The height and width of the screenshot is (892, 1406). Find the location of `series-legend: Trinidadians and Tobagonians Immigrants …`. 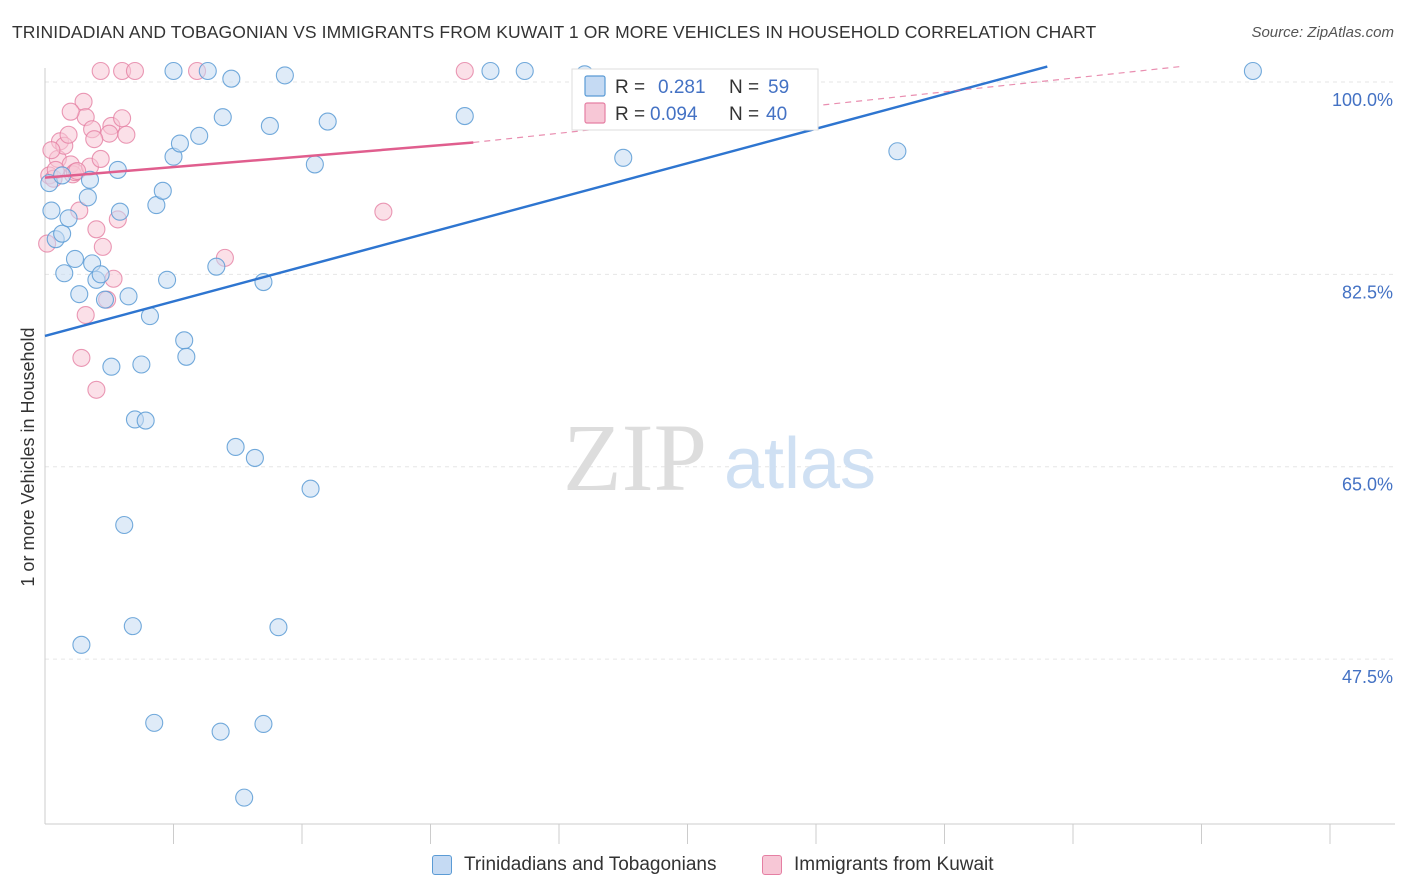

series-legend: Trinidadians and Tobagonians Immigrants … is located at coordinates (703, 865).